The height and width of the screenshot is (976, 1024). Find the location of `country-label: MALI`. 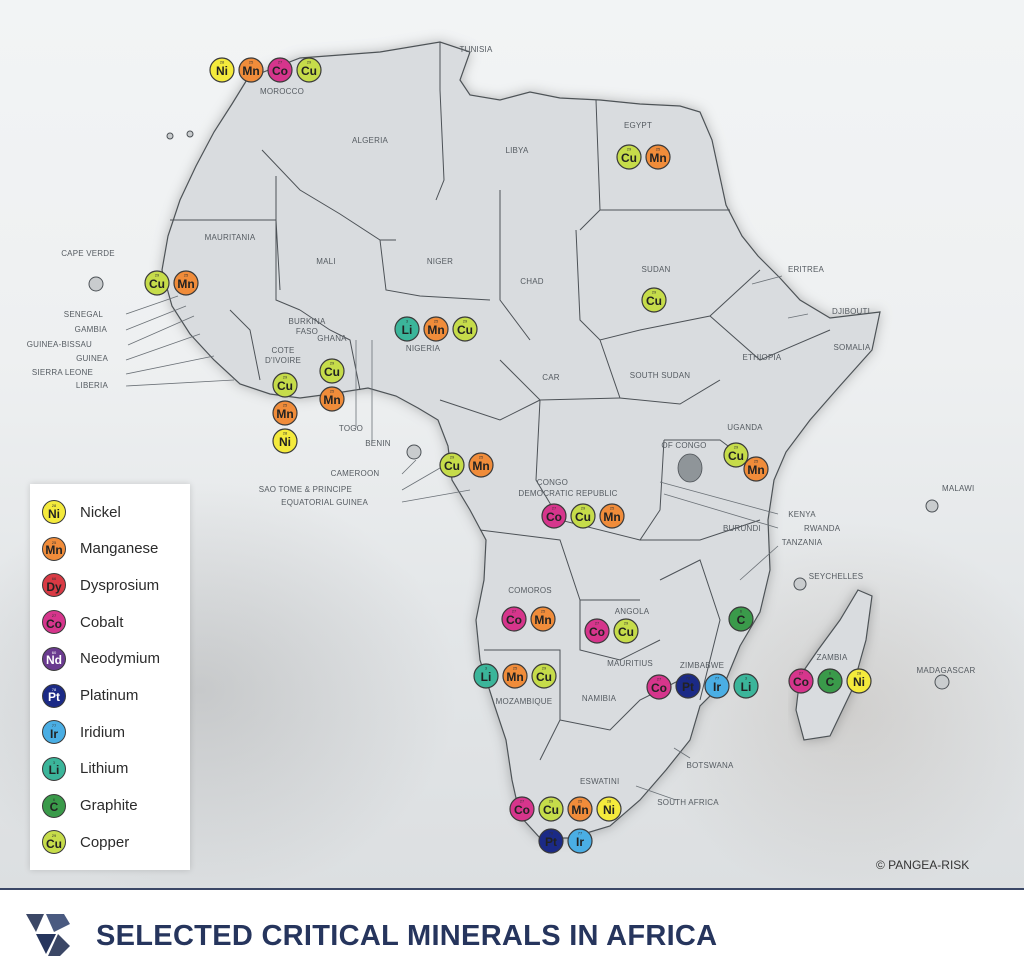

country-label: MALI is located at coordinates (325, 261).